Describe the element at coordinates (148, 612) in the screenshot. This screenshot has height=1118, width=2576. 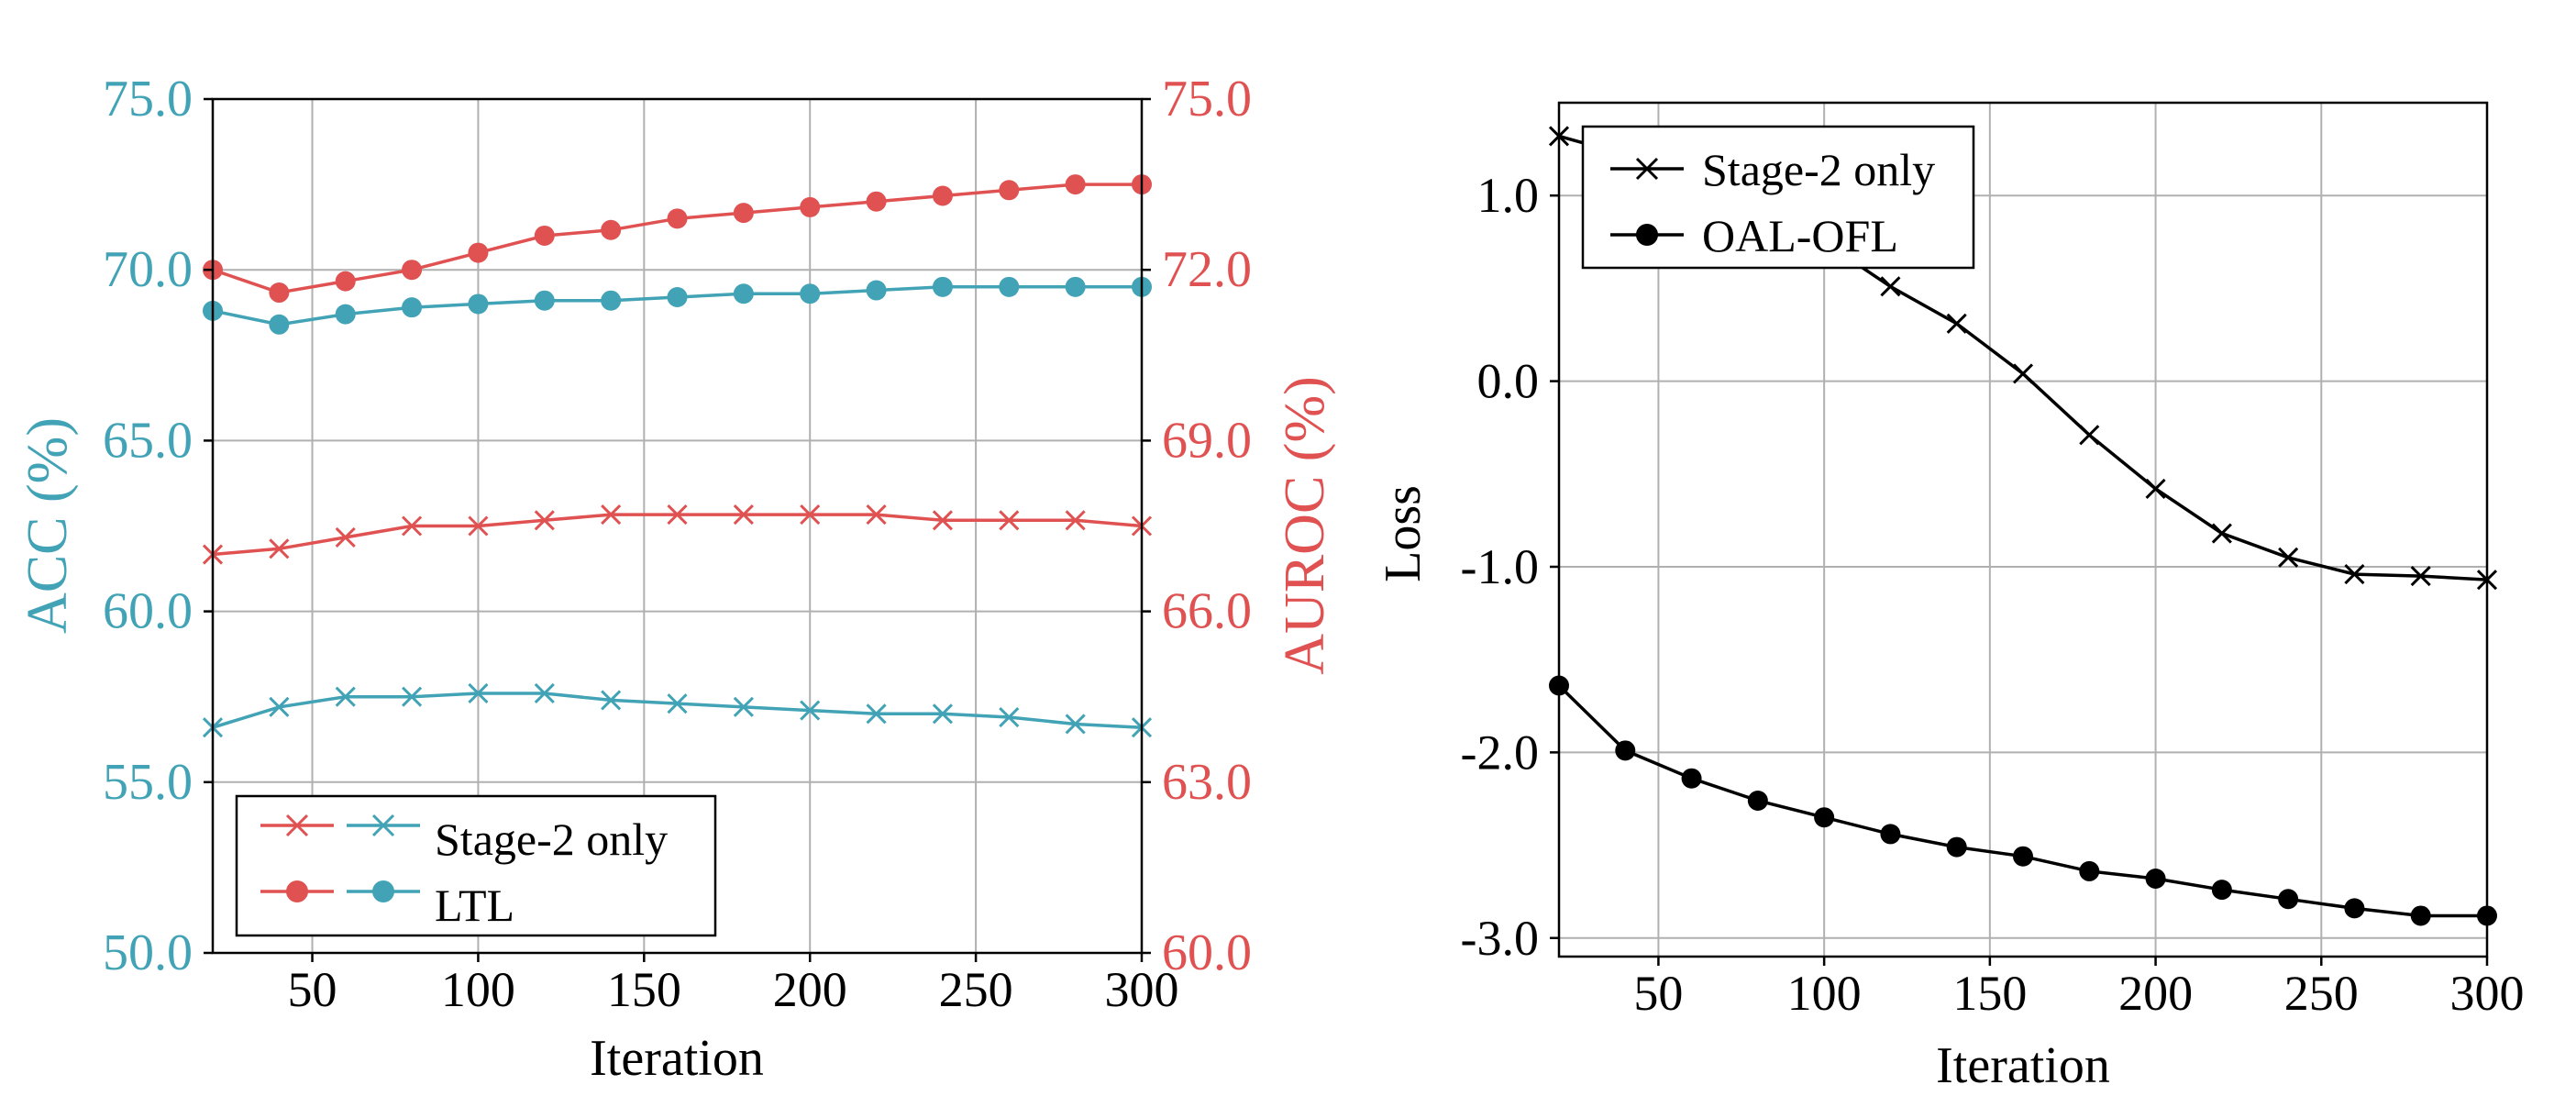
I see `y-tick-label-acc: 60.0` at that location.